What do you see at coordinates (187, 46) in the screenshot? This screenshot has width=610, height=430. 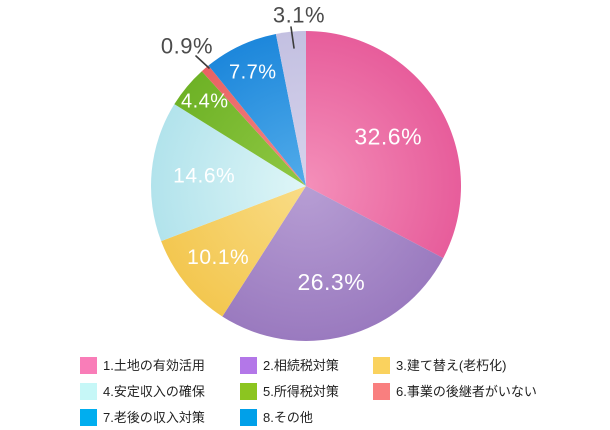 I see `slice-percent-label-6: 0.9%` at bounding box center [187, 46].